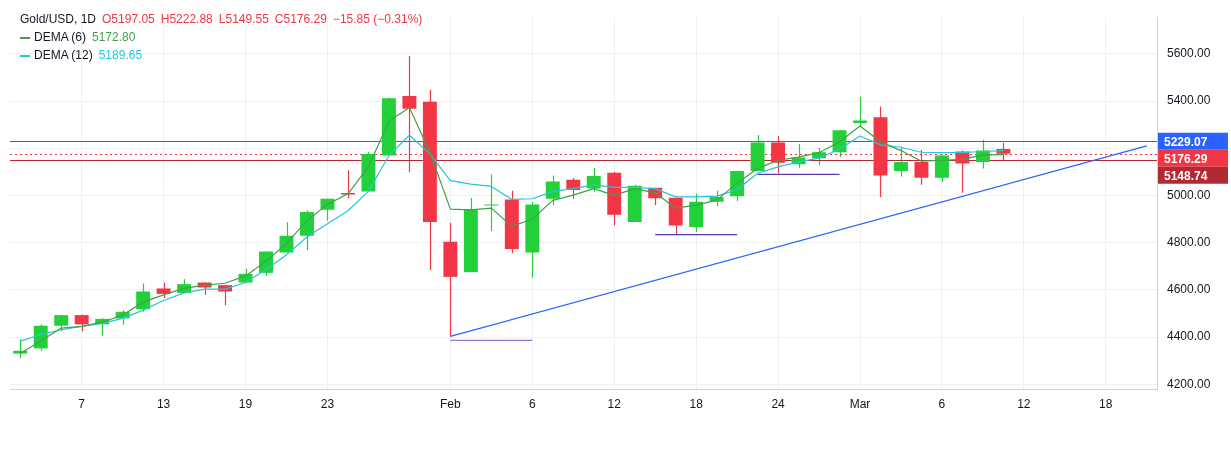  I want to click on x-tick-label: 19, so click(245, 403).